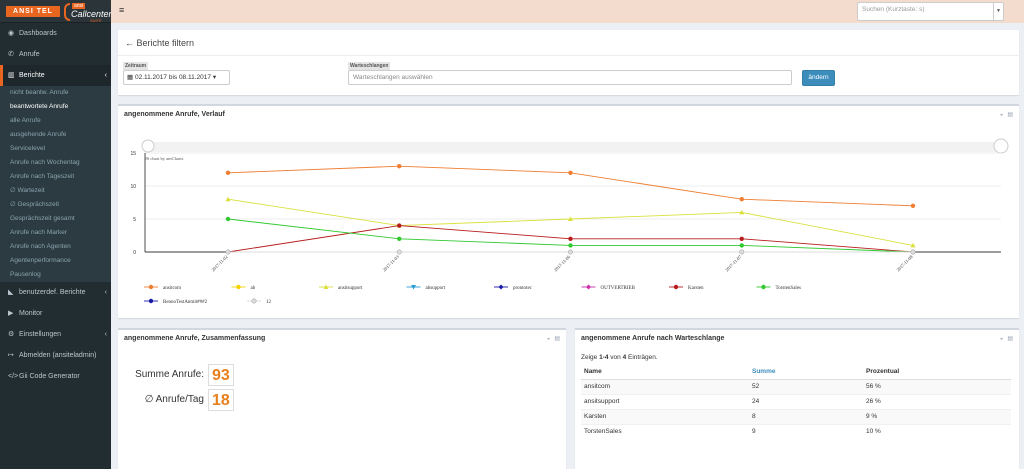  I want to click on table-cell: TorstenSales, so click(665, 431).